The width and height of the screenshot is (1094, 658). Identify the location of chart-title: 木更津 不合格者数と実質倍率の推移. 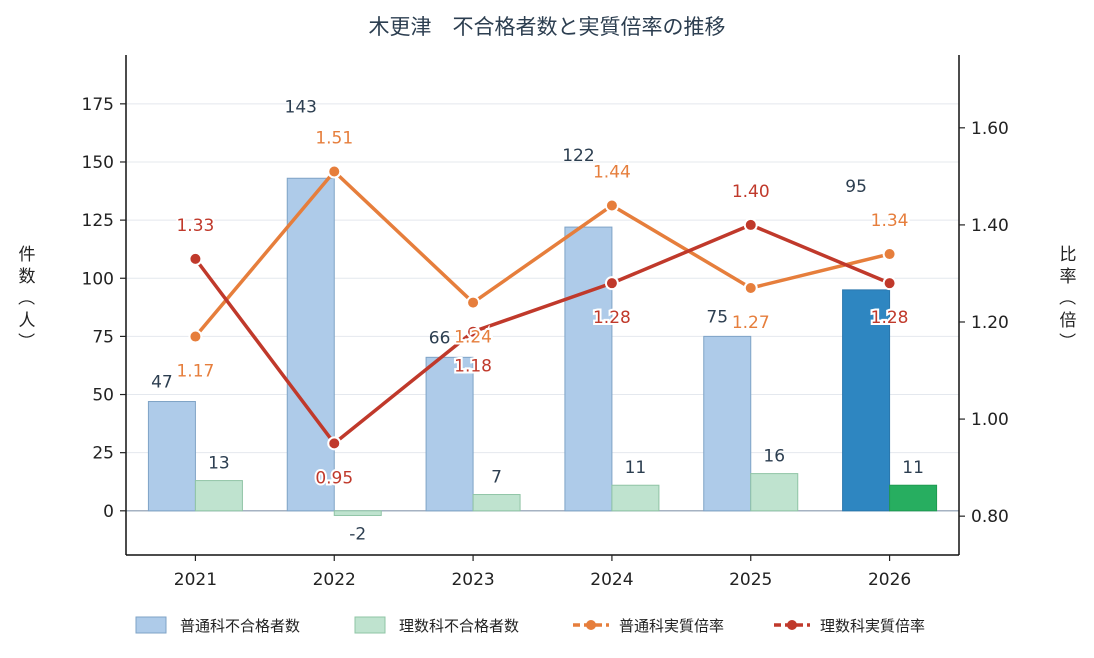
(547, 27).